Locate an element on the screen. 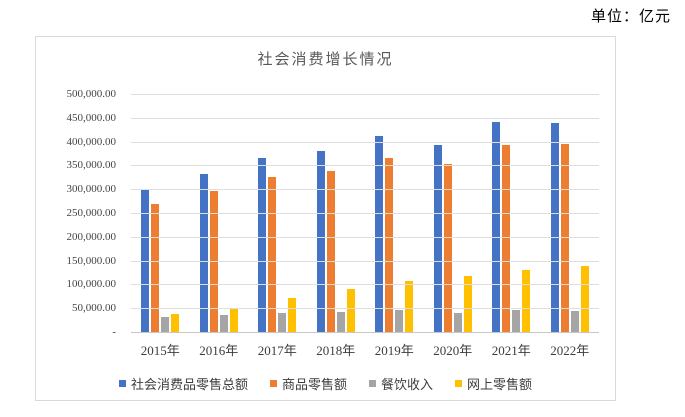 The height and width of the screenshot is (417, 685). bar-group-2015年 is located at coordinates (160, 213).